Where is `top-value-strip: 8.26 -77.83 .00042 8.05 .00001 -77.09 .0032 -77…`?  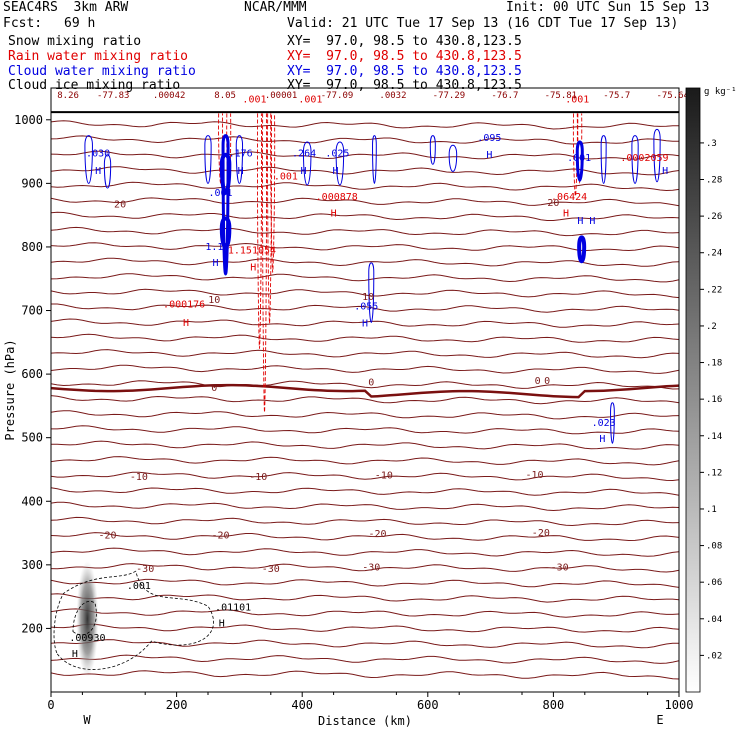 top-value-strip: 8.26 -77.83 .00042 8.05 .00001 -77.09 .0032 -77… is located at coordinates (373, 96).